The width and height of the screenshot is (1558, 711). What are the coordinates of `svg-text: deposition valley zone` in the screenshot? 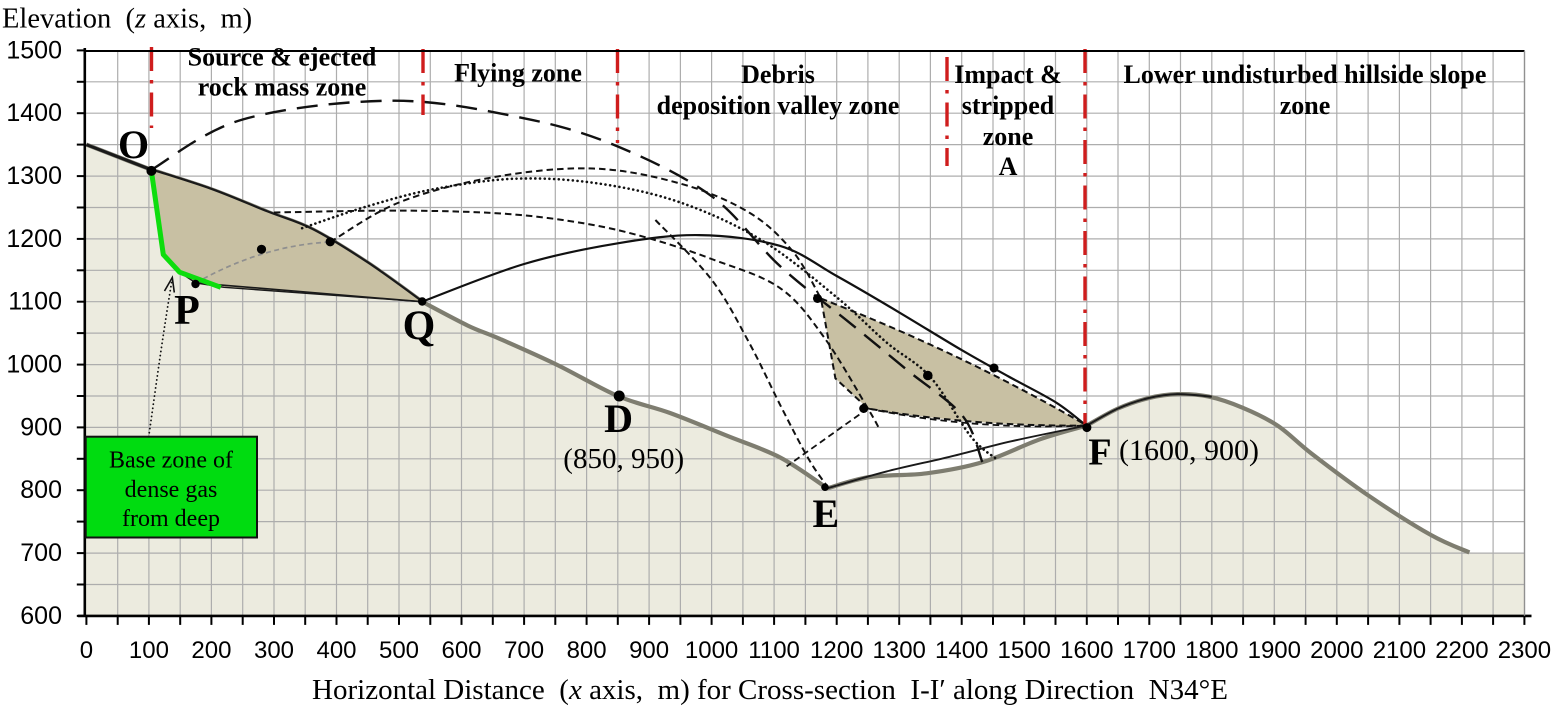 It's located at (778, 105).